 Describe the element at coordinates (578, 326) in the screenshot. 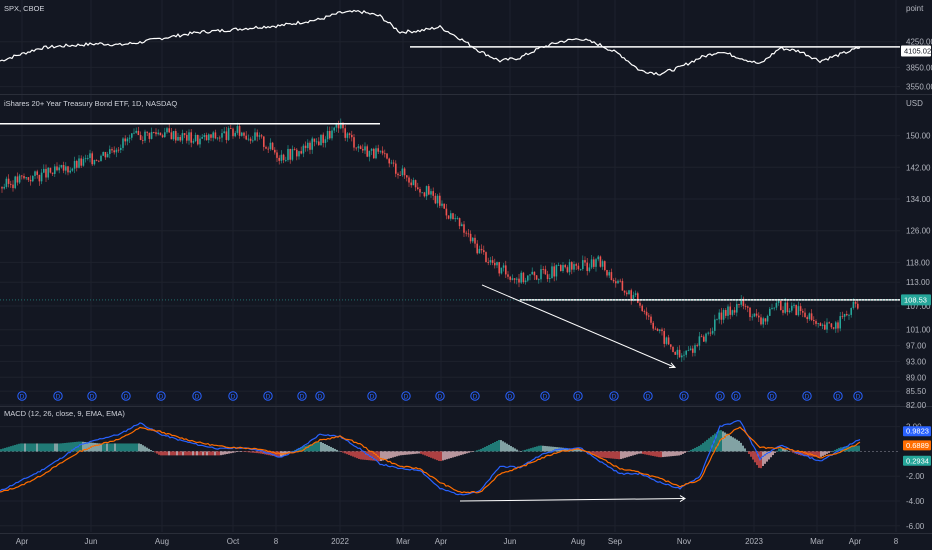

I see `tlt-trendline-arrow` at that location.